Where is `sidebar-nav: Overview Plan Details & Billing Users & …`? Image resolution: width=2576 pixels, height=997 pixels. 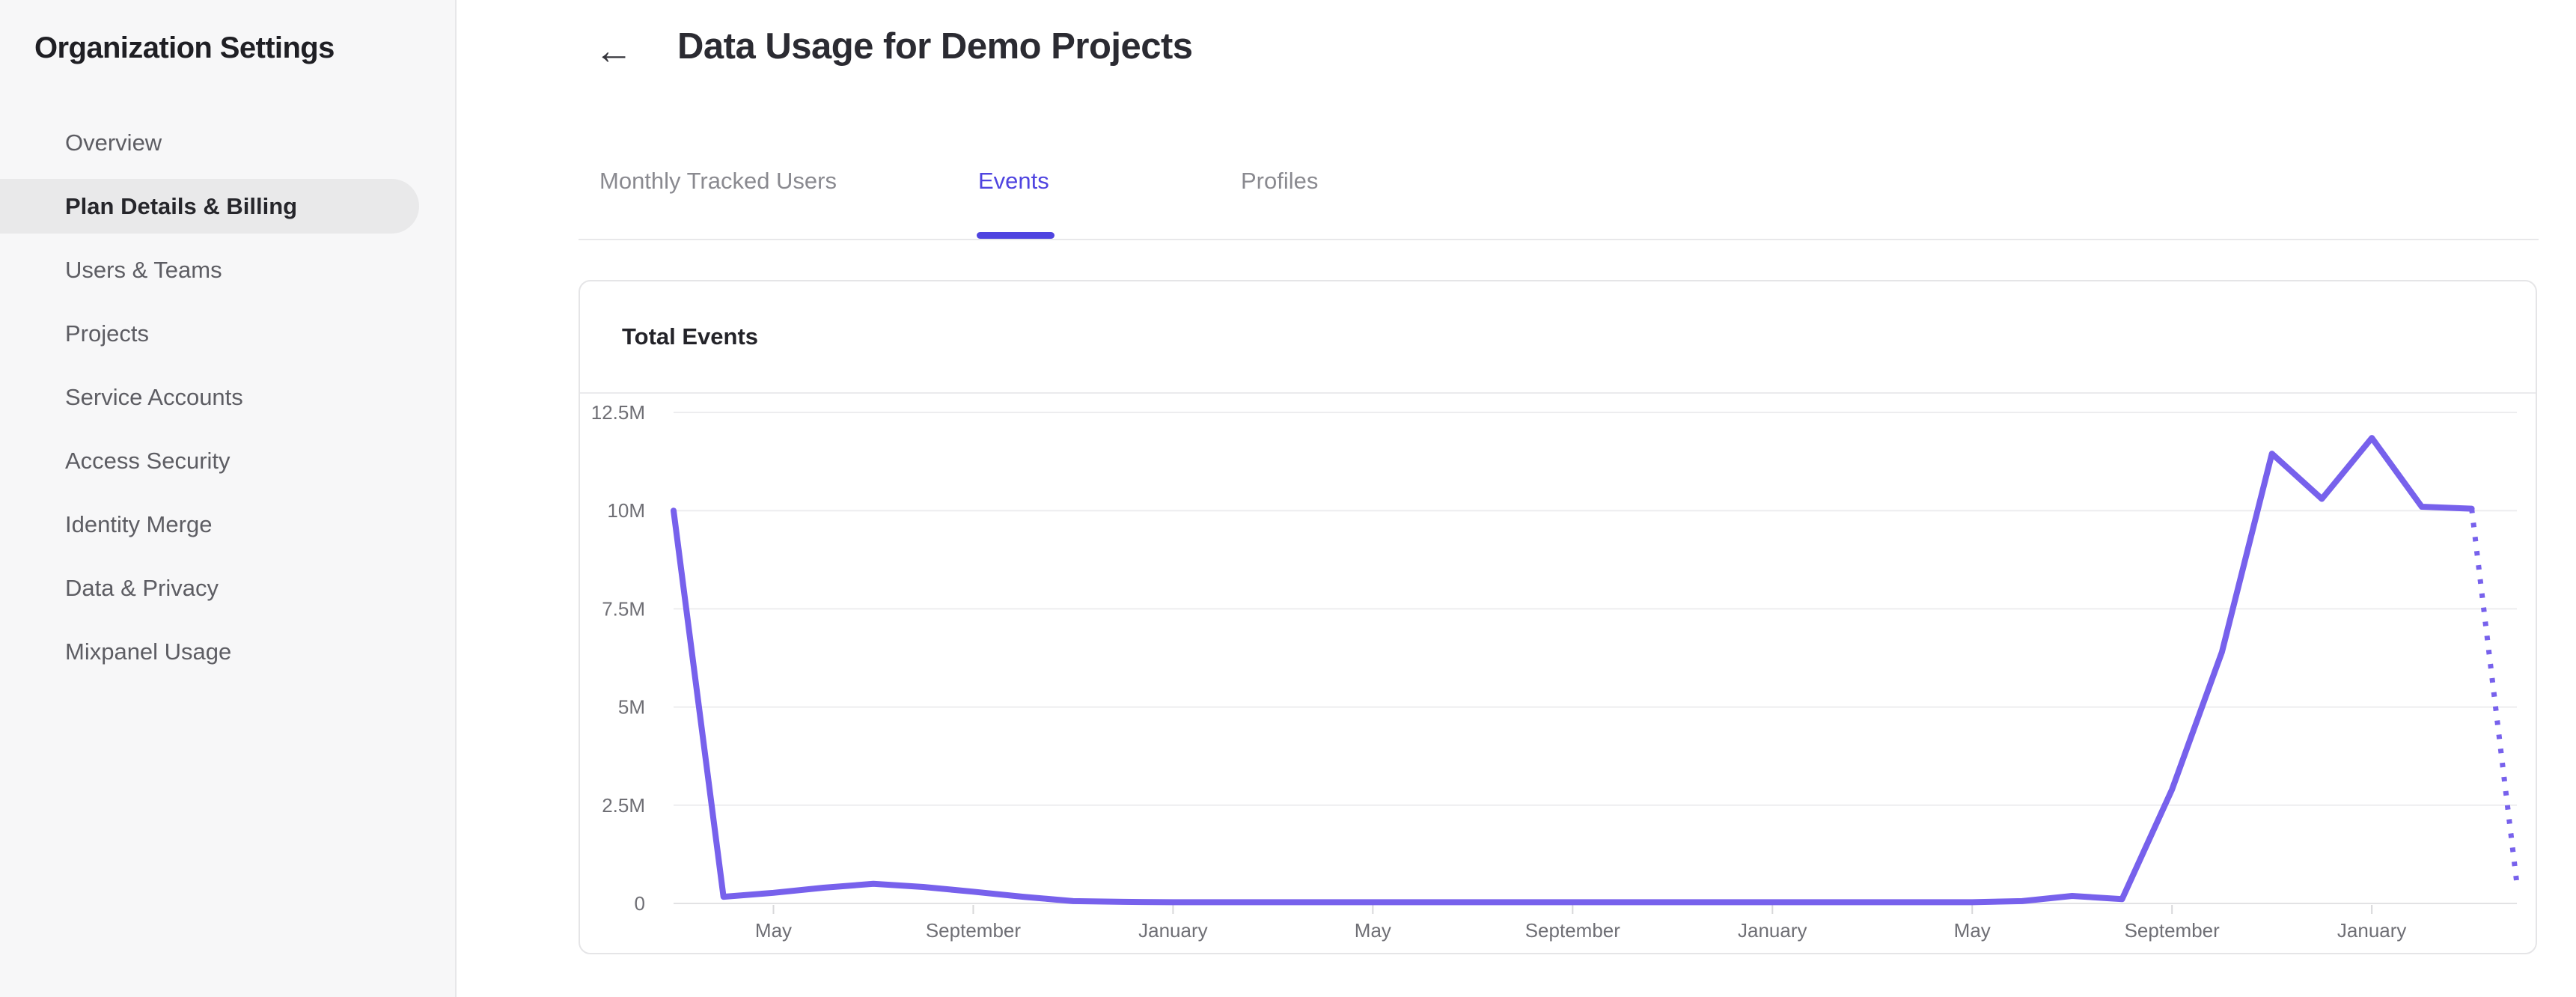
sidebar-nav: Overview Plan Details & Billing Users & … is located at coordinates (227, 397).